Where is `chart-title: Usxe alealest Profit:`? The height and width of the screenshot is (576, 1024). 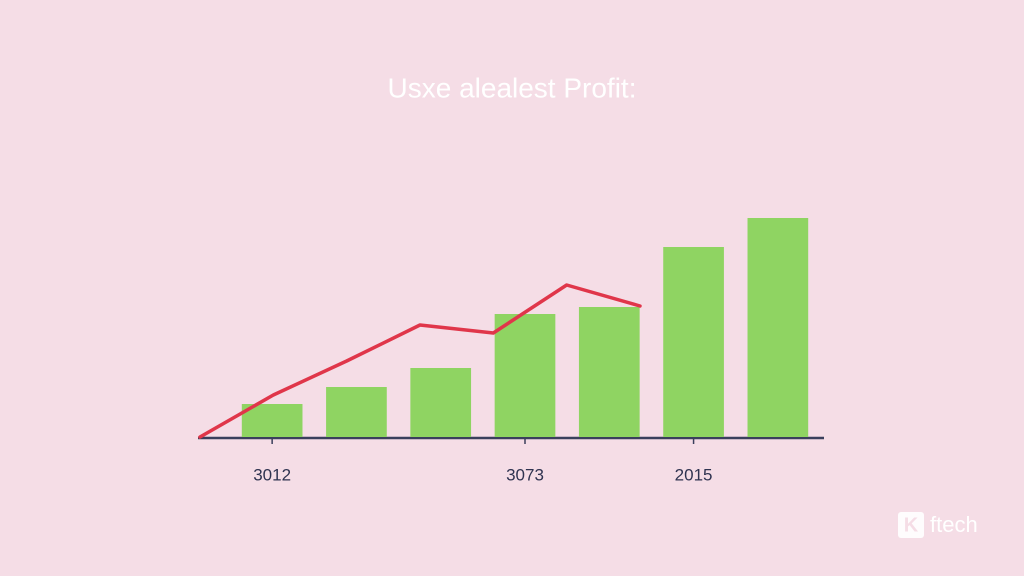
chart-title: Usxe alealest Profit: is located at coordinates (512, 87).